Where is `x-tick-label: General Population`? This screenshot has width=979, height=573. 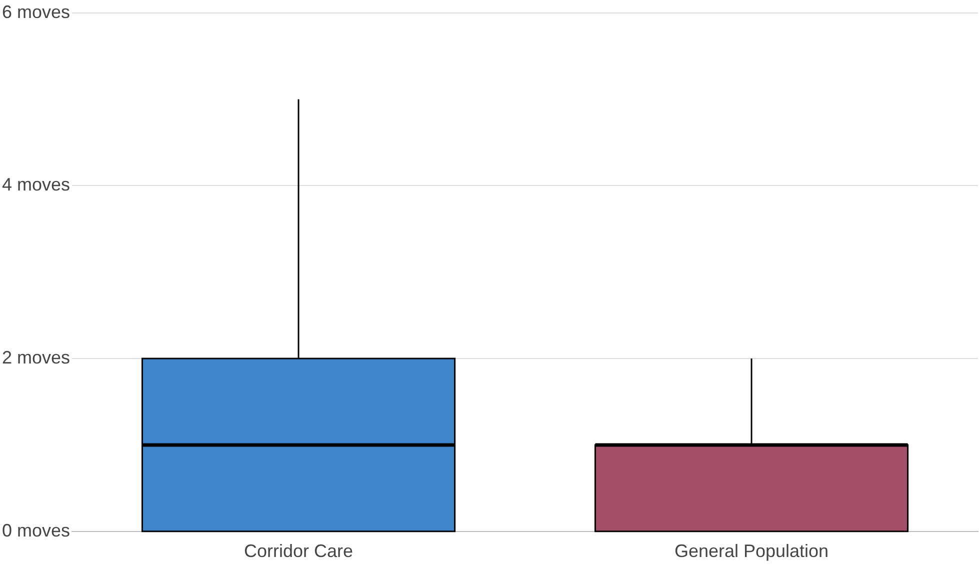 x-tick-label: General Population is located at coordinates (751, 551).